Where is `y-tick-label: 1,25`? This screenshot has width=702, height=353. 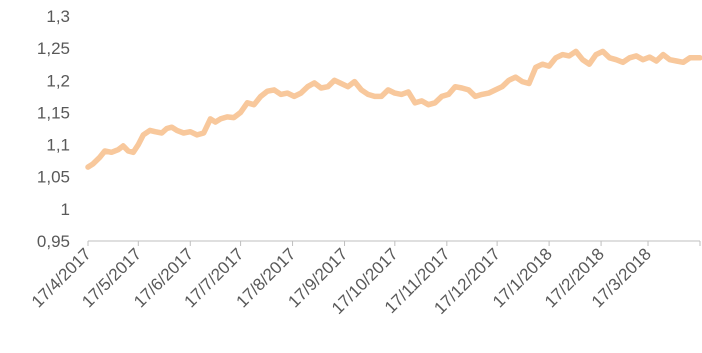
y-tick-label: 1,25 is located at coordinates (53, 48).